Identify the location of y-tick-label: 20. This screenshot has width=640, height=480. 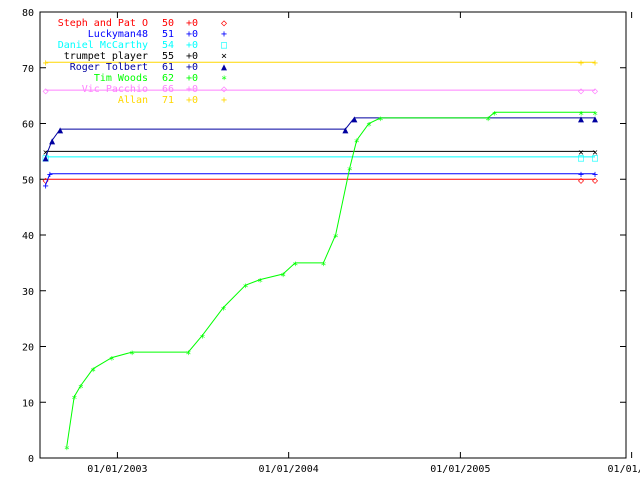
(28, 348).